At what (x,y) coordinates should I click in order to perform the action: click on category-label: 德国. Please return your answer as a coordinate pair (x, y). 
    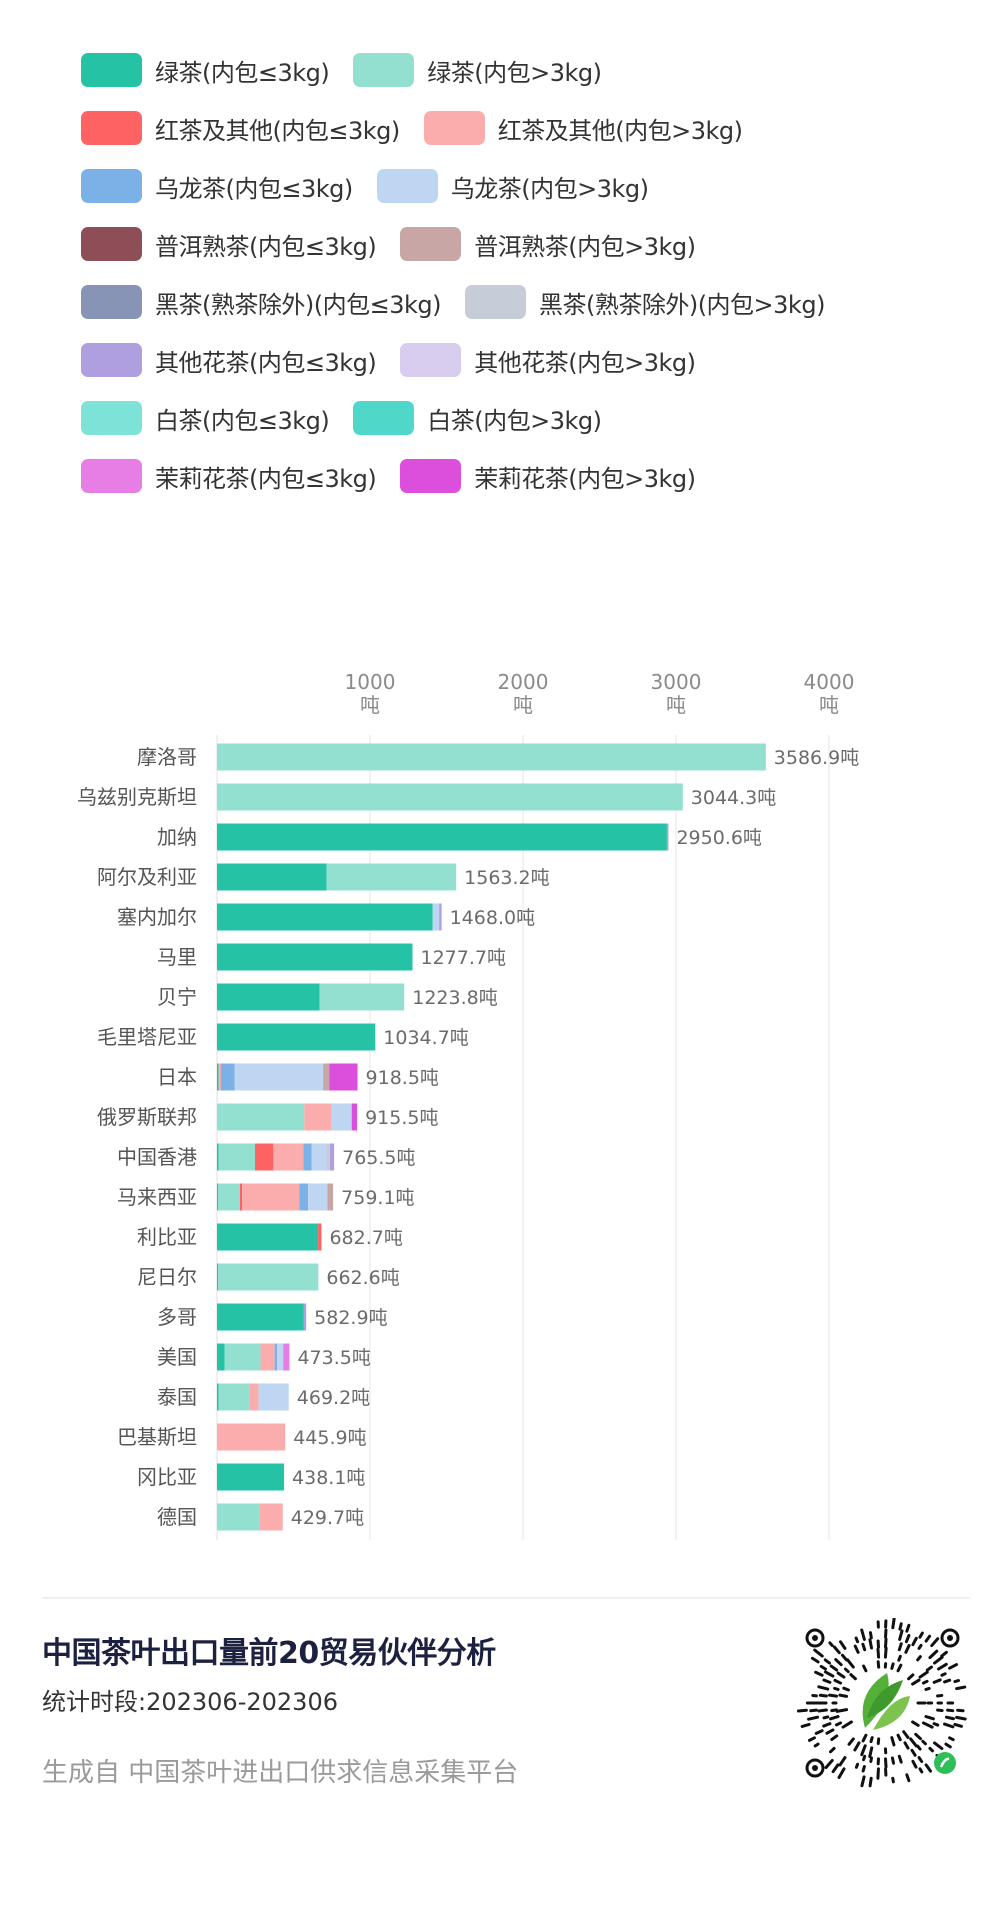
    Looking at the image, I should click on (177, 1517).